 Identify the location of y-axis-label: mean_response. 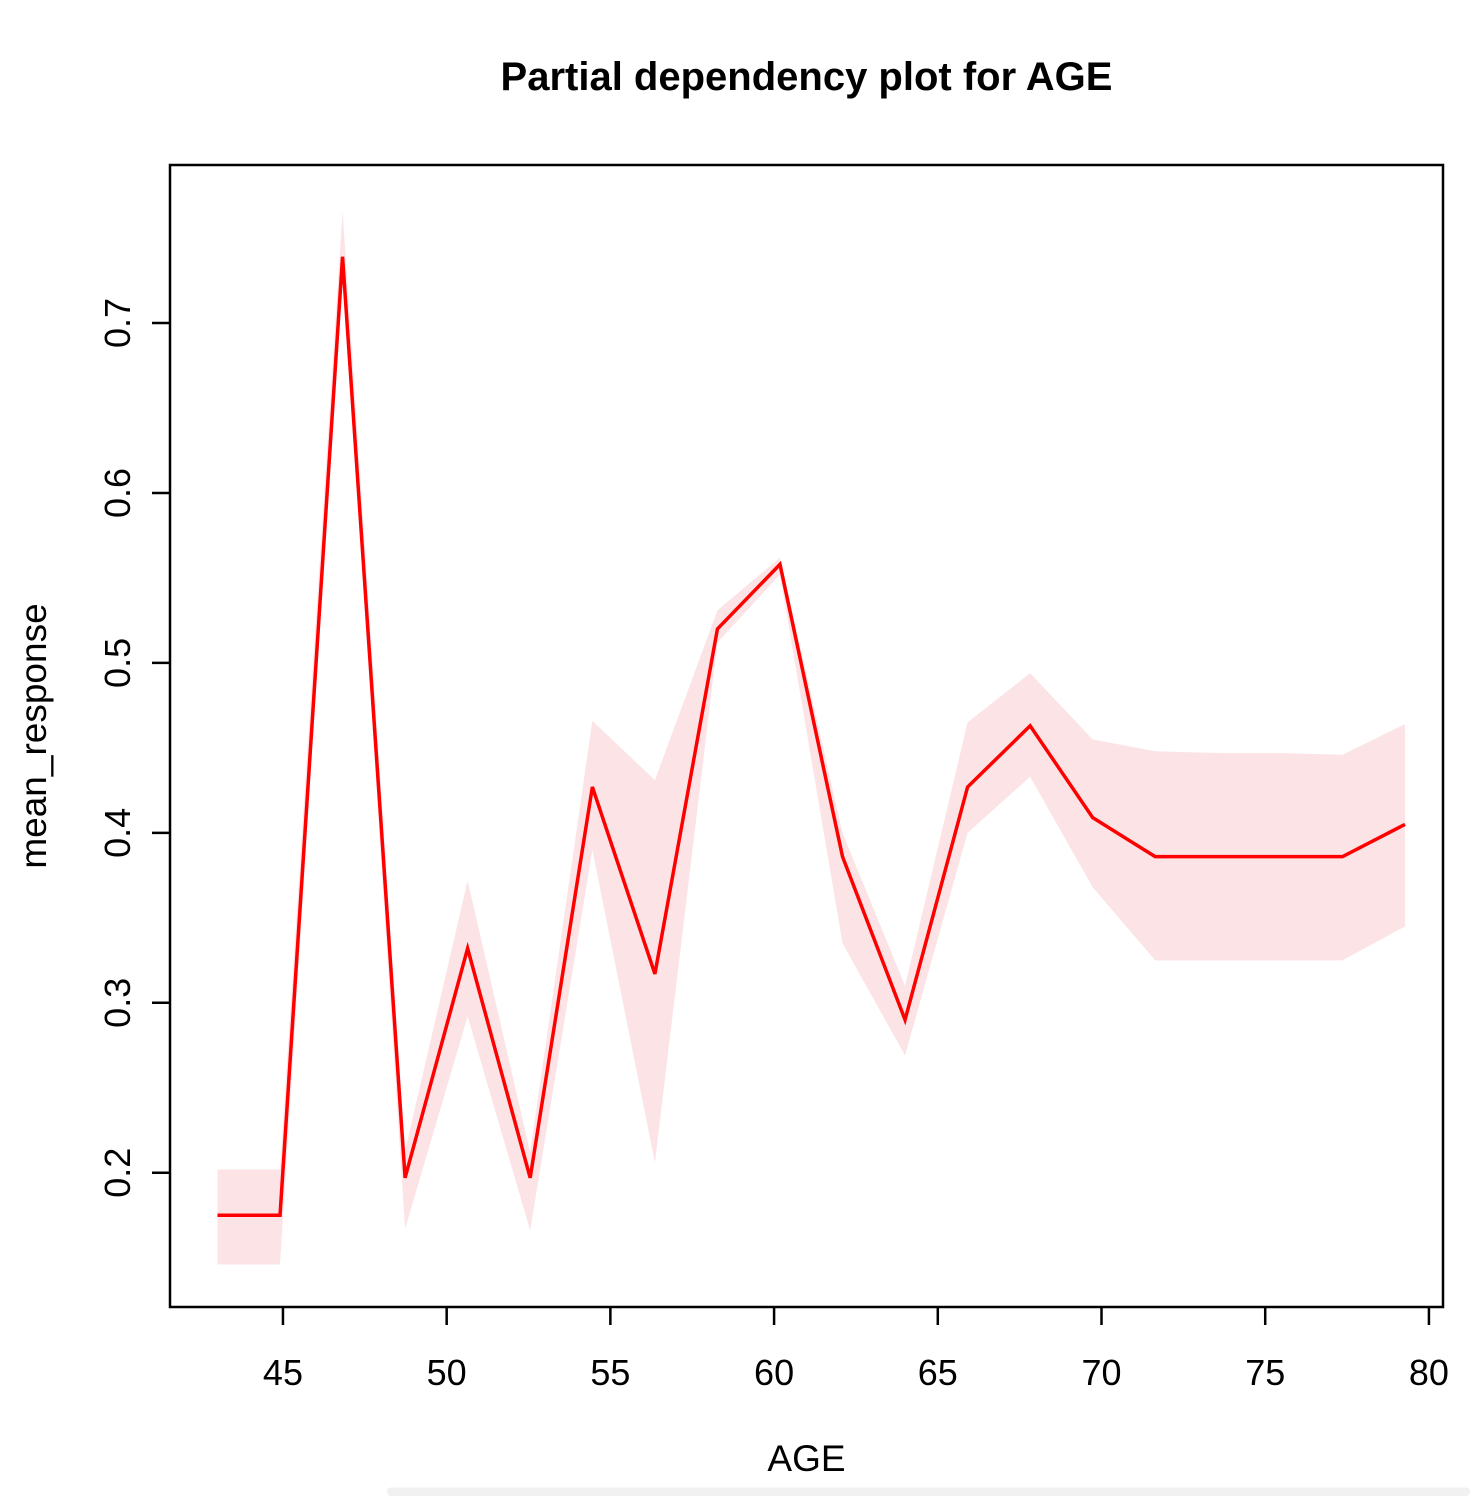
(33, 735).